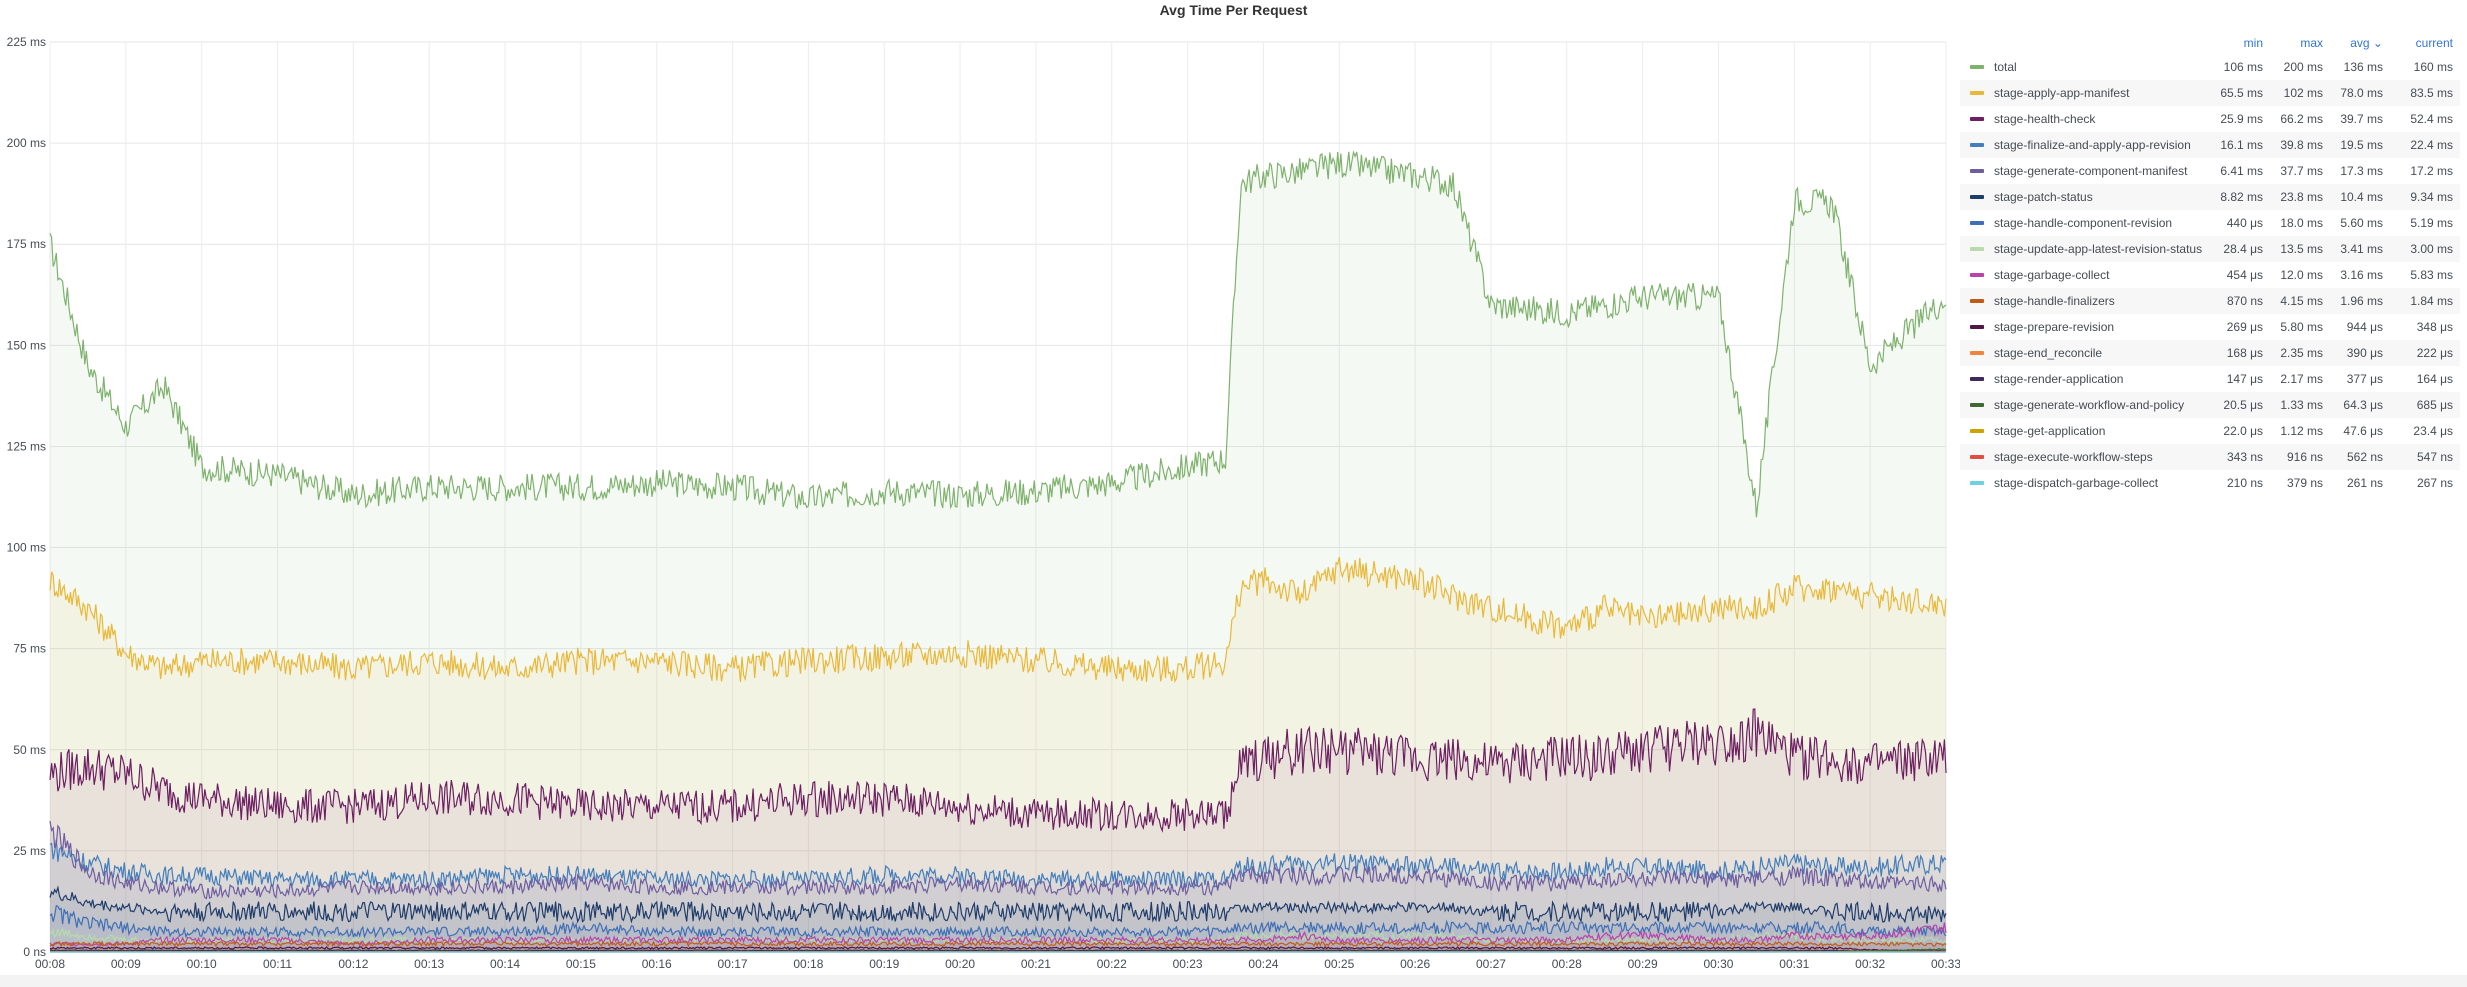 The height and width of the screenshot is (987, 2467). What do you see at coordinates (884, 964) in the screenshot?
I see `x-tick-label: 00:19` at bounding box center [884, 964].